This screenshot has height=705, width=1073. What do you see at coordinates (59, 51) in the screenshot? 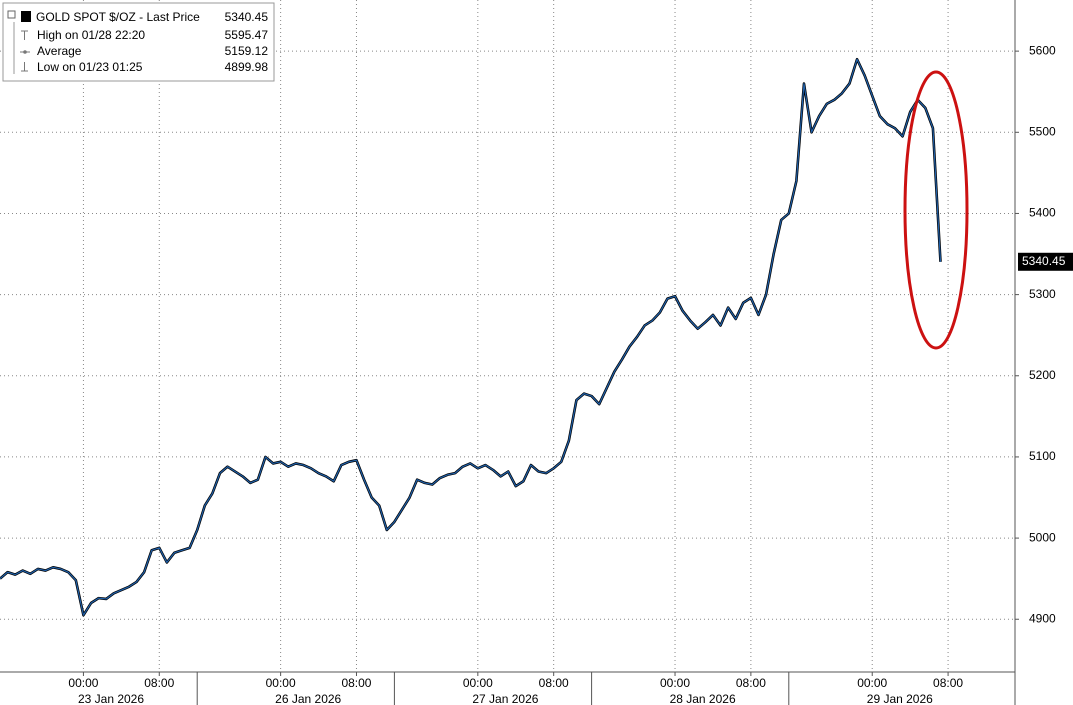
I see `legend-label: Average` at bounding box center [59, 51].